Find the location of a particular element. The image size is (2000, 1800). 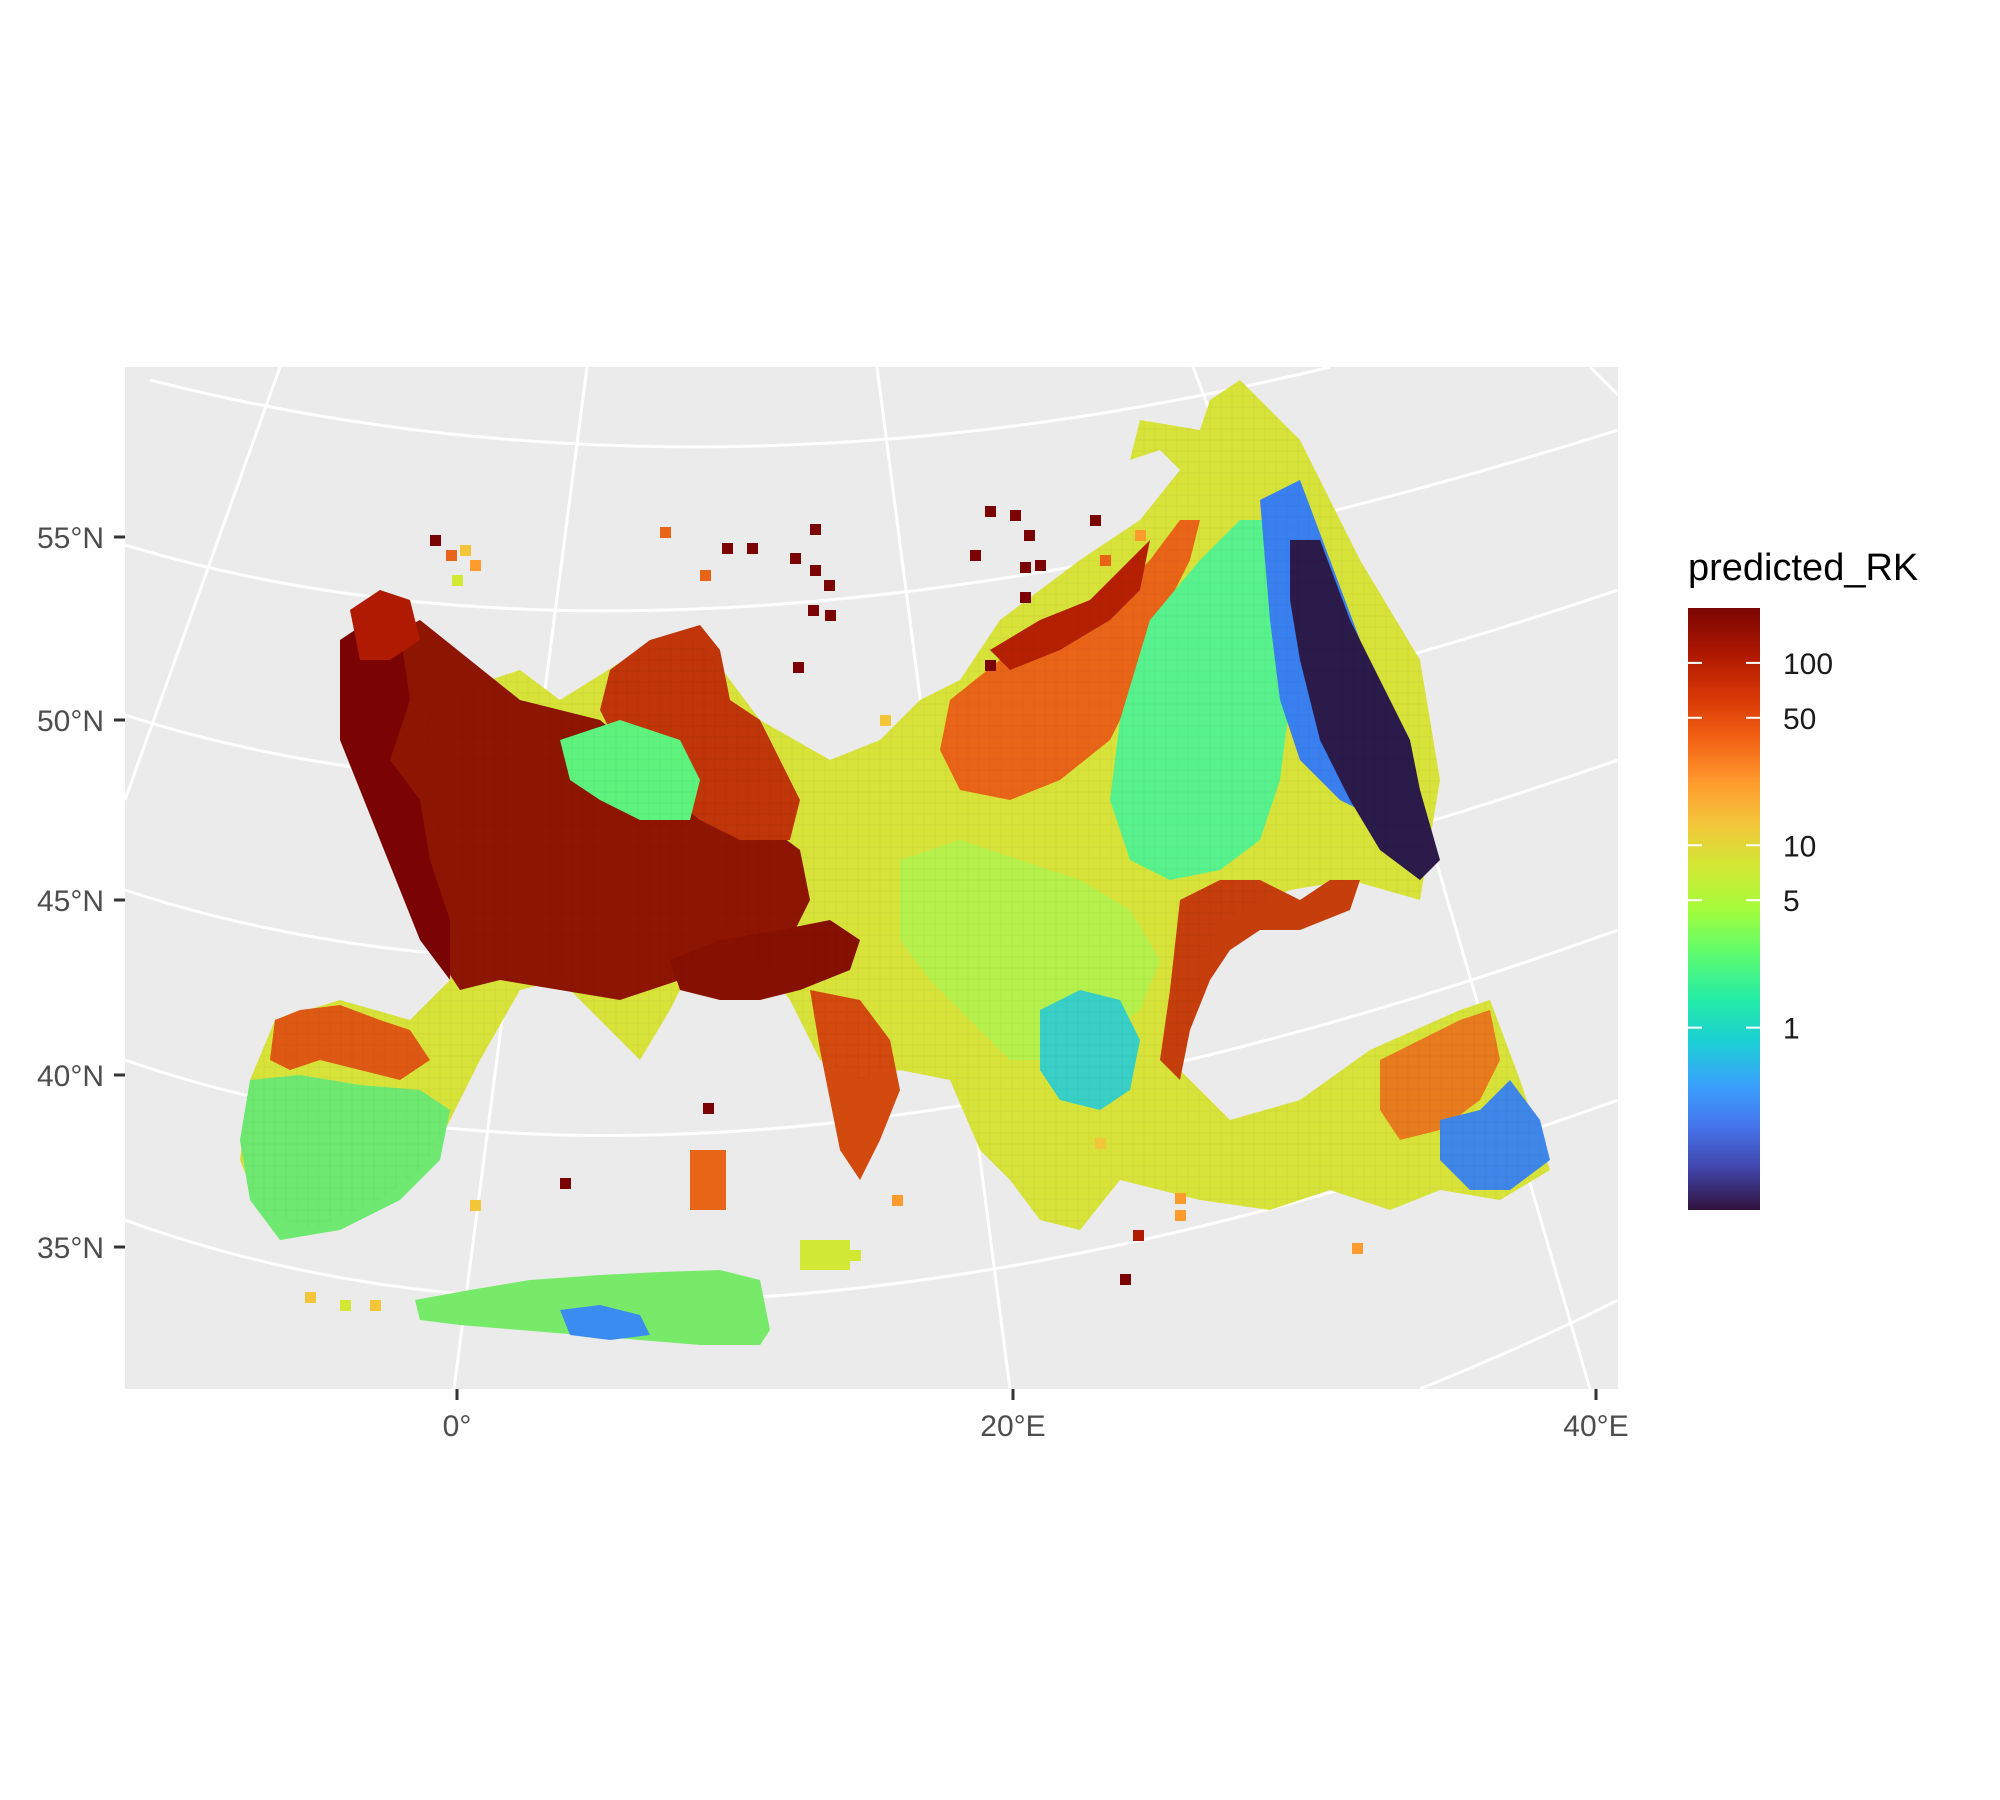

y-axis: 55°N 50°N 45°N 40°N 35°N is located at coordinates (81, 893).